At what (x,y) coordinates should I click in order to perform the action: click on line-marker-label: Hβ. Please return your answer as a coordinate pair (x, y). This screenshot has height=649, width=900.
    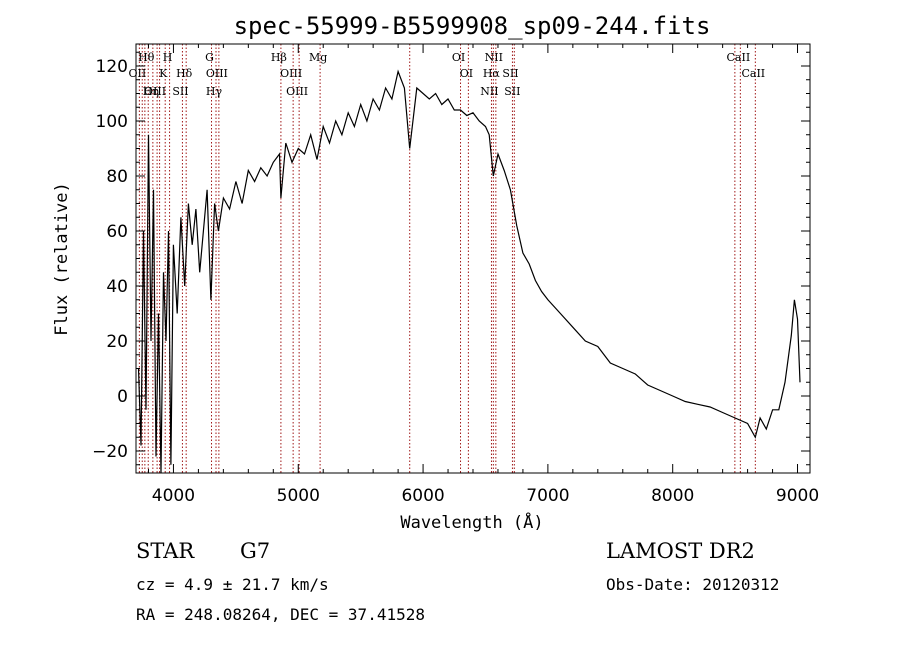
    Looking at the image, I should click on (279, 57).